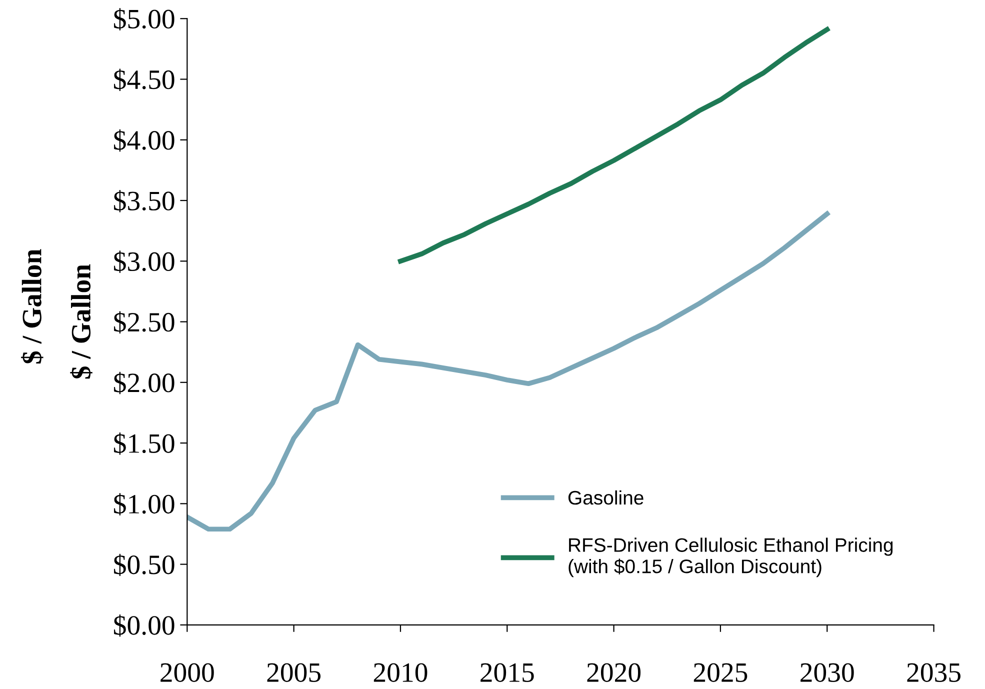 The width and height of the screenshot is (985, 689). I want to click on y-tick-label: $0.00, so click(144, 625).